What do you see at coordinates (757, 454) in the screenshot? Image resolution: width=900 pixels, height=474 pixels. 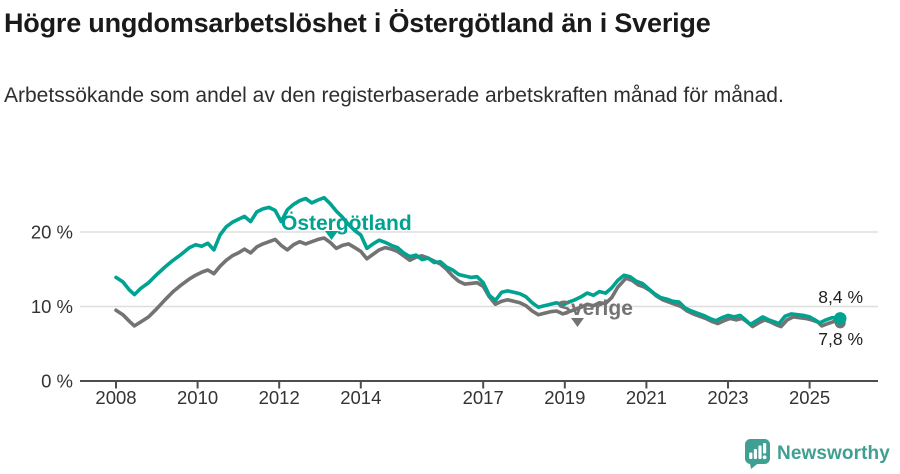 I see `newsworthy-bubble-icon` at bounding box center [757, 454].